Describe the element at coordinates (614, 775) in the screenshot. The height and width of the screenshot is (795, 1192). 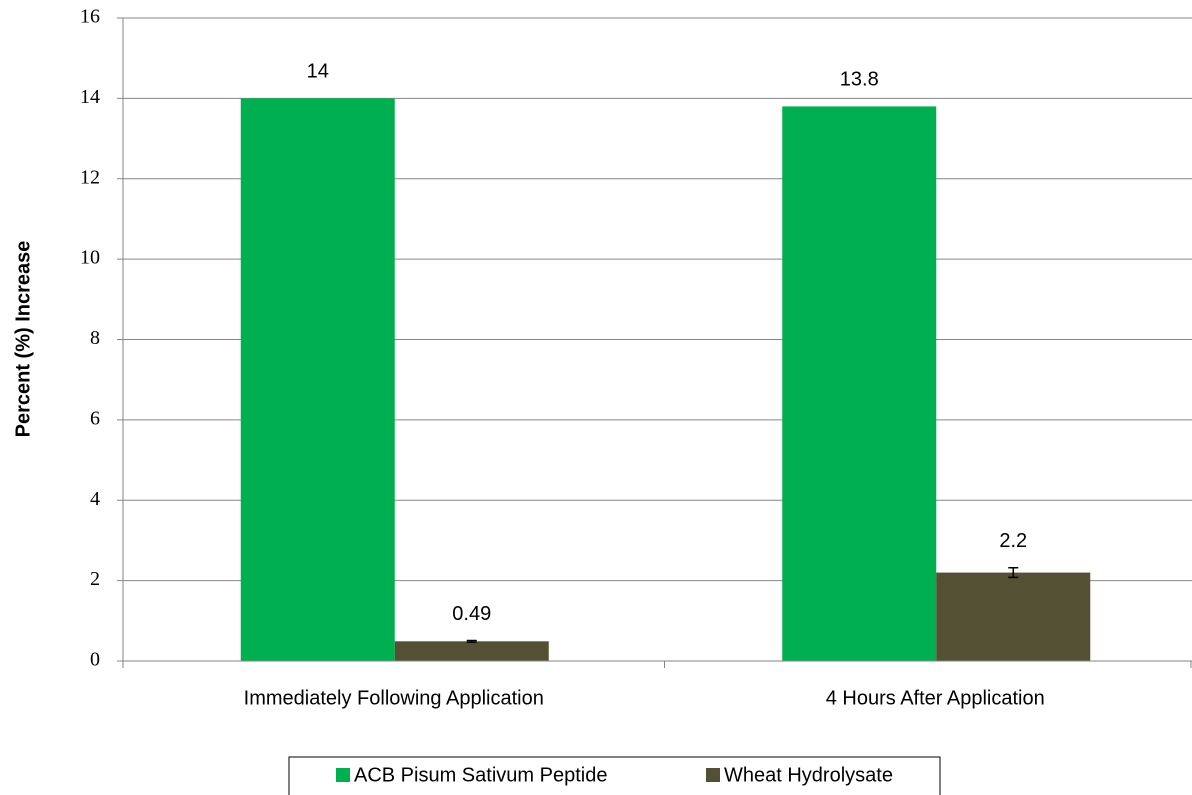
I see `legend-box` at that location.